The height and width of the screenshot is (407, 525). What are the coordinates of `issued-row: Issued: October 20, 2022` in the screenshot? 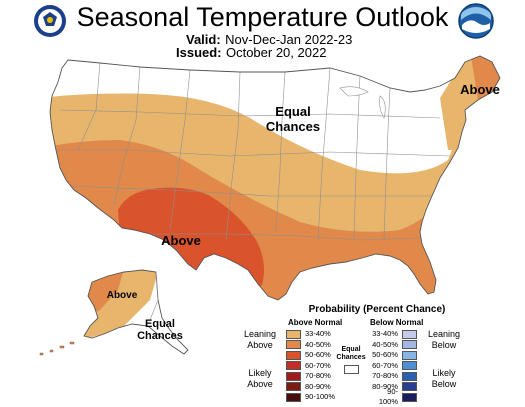 It's located at (251, 53).